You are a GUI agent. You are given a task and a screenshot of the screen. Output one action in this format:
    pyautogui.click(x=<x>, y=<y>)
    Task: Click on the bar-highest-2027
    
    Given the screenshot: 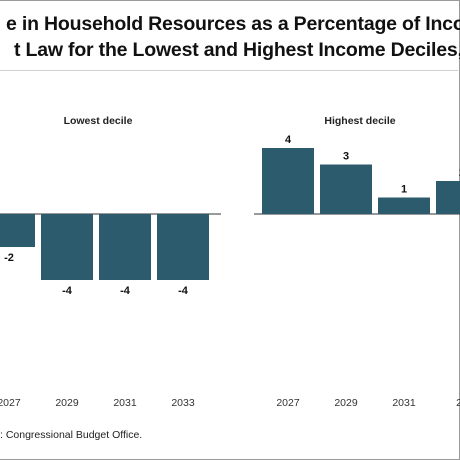 What is the action you would take?
    pyautogui.click(x=288, y=181)
    